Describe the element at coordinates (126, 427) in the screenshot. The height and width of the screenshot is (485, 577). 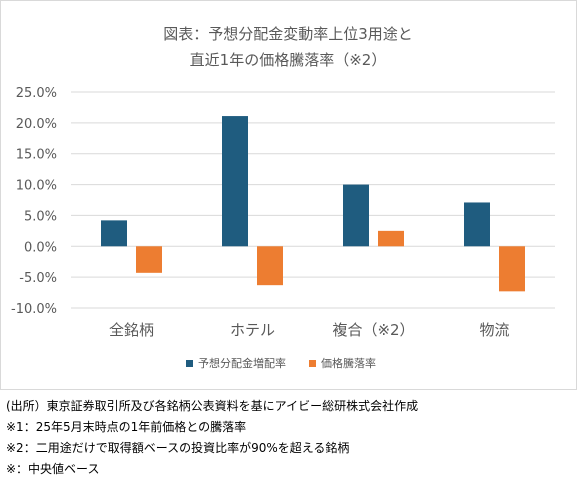
I see `footnote-1: ※1：25年5月末時点の1年前価格との騰落率` at that location.